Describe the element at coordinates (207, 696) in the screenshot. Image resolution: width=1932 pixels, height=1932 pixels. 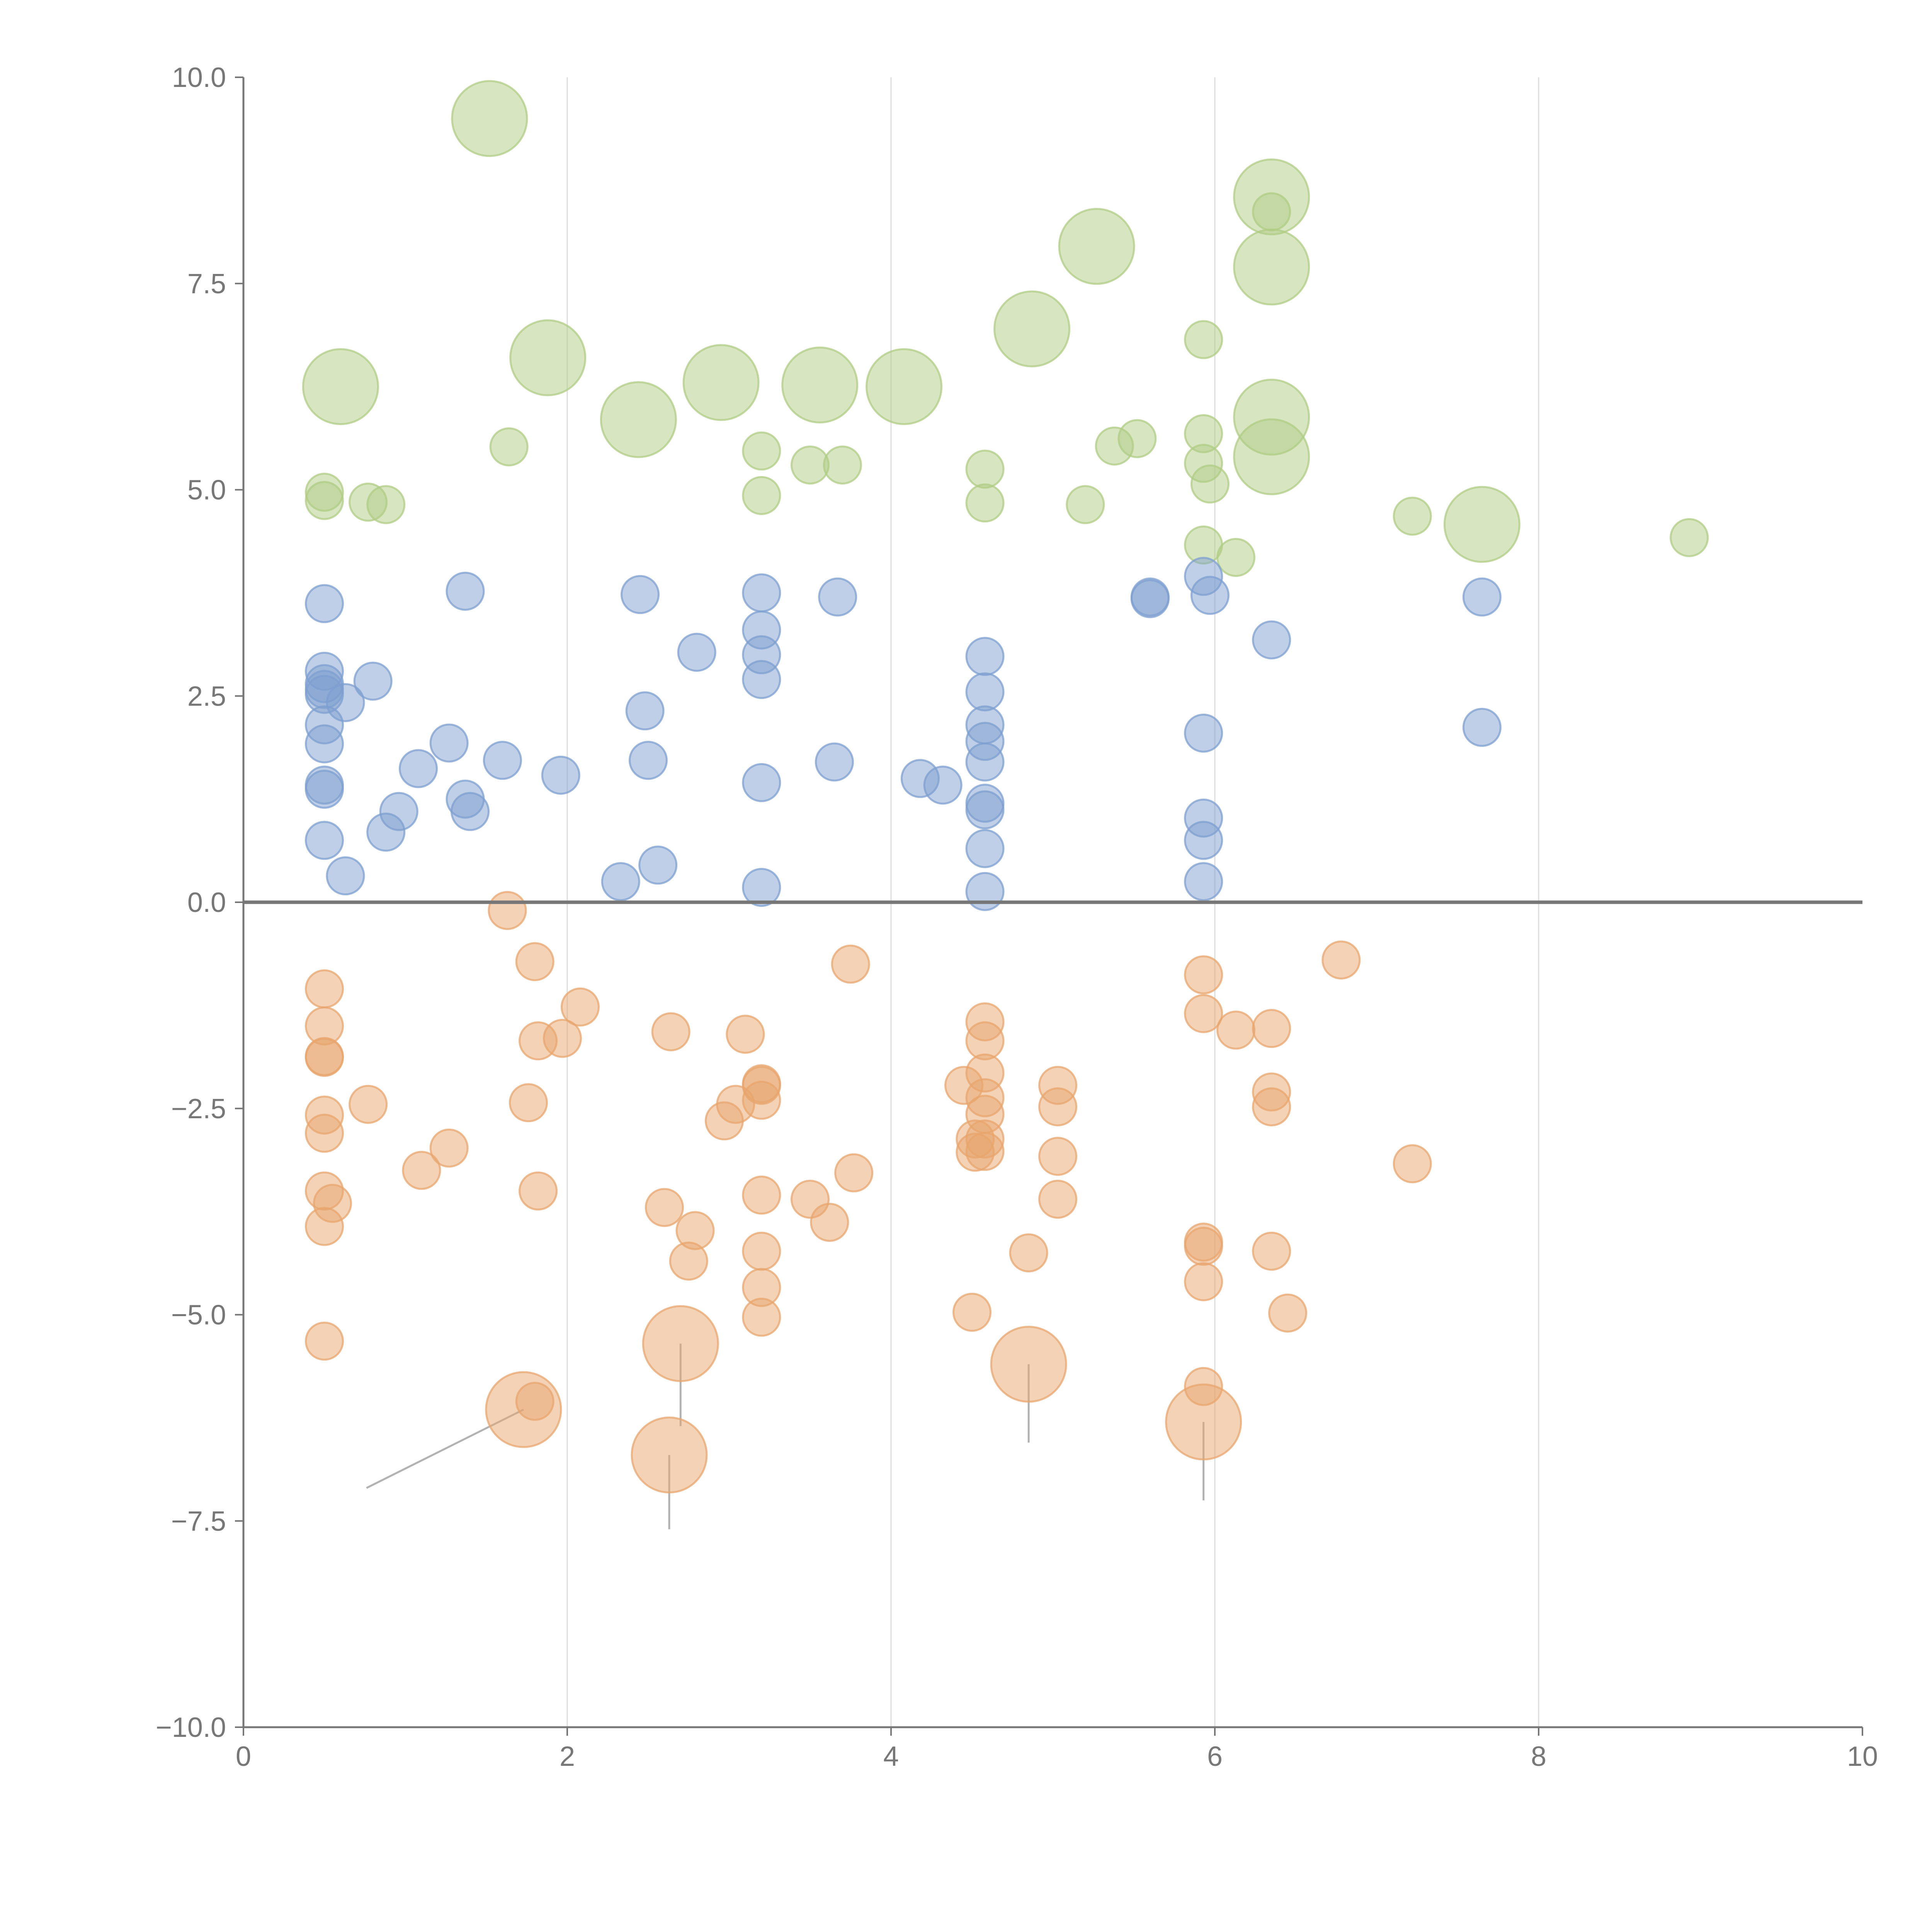
I see `y-tick-label: 2.5` at that location.